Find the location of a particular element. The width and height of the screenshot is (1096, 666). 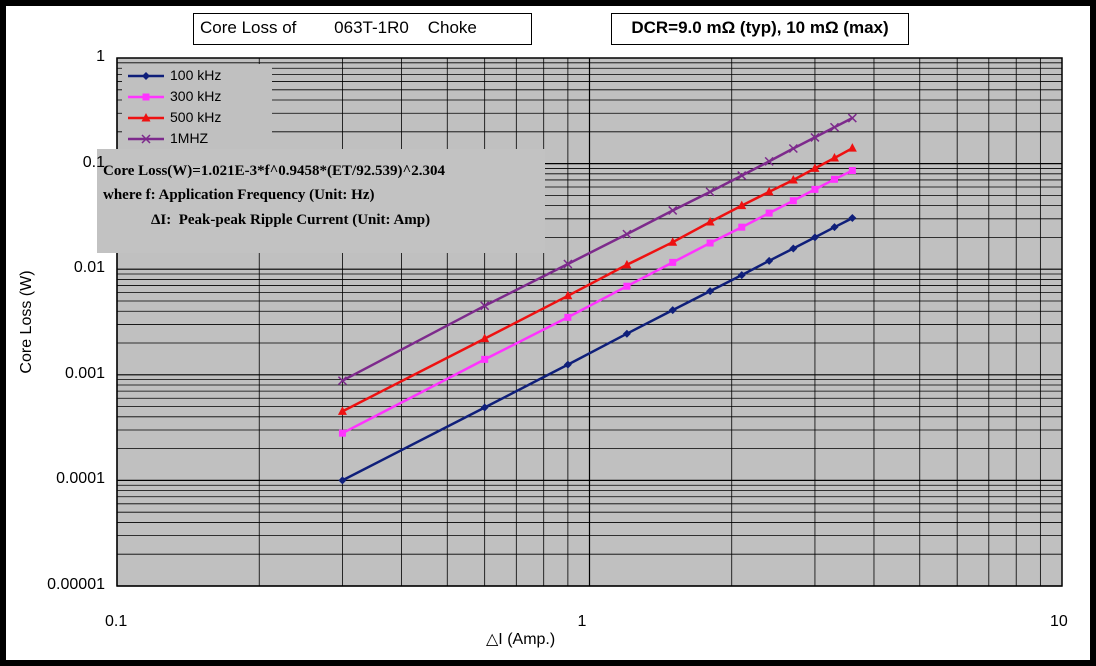

legend-item: 100 kHz is located at coordinates (197, 76).